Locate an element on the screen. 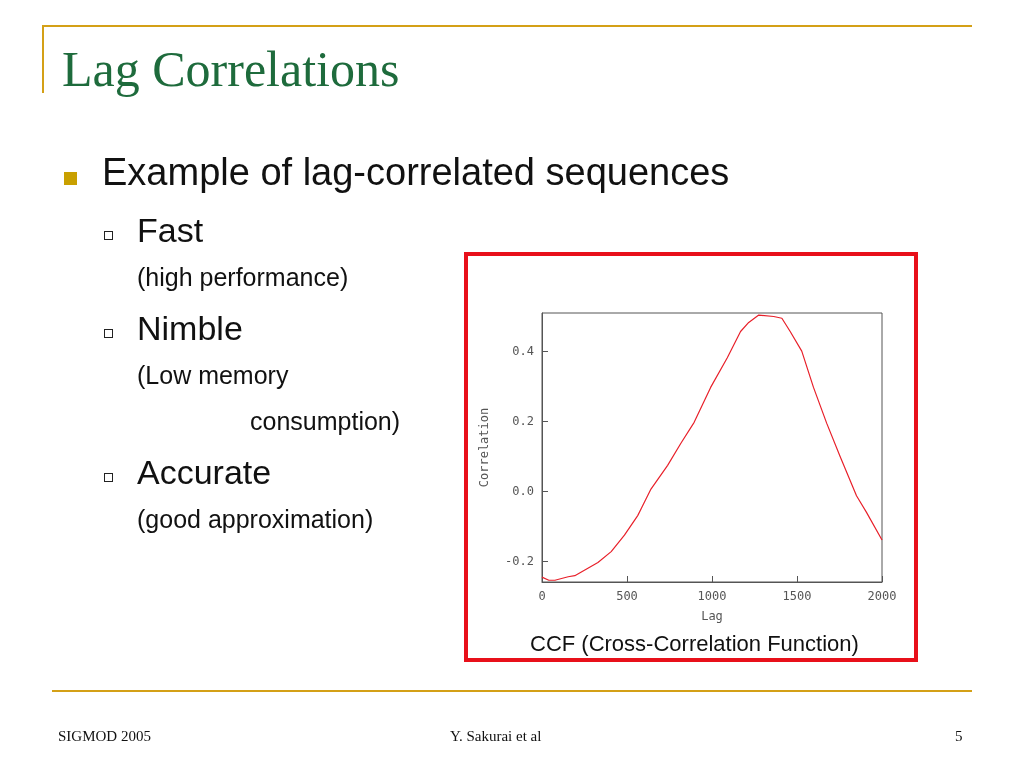 This screenshot has height=768, width=1024. text: SIGMOD 2005 is located at coordinates (104, 736).